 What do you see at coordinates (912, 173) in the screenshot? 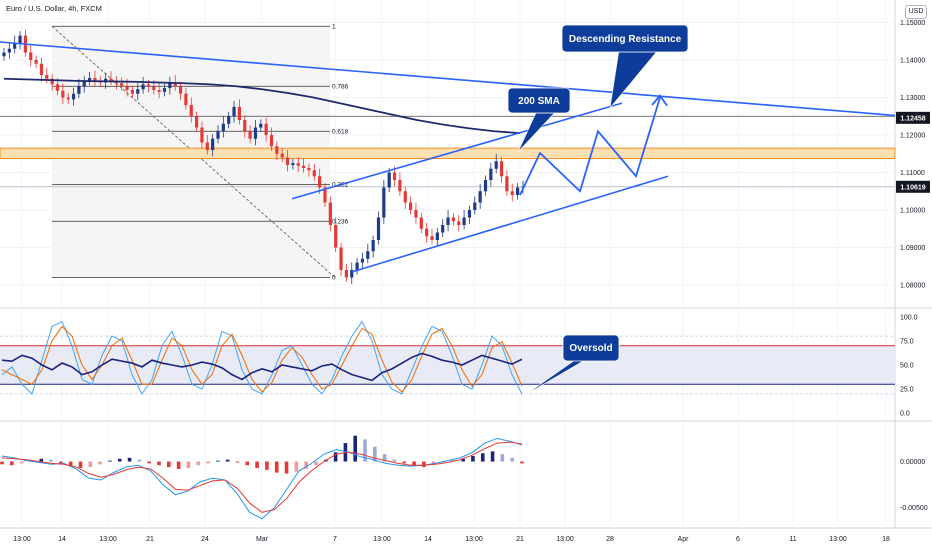
I see `price-tick-label: 1.11000` at bounding box center [912, 173].